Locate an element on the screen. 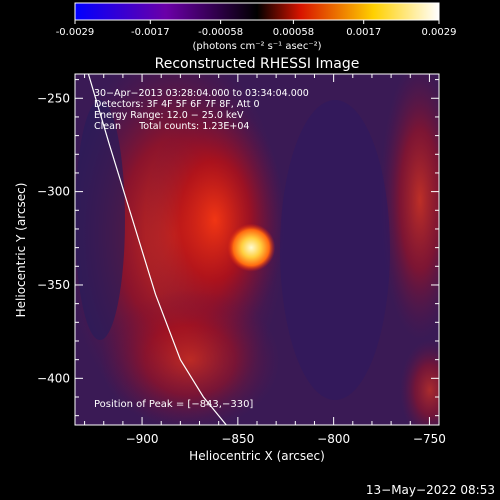  colorbar-tick-label: -0.00058 is located at coordinates (220, 32).